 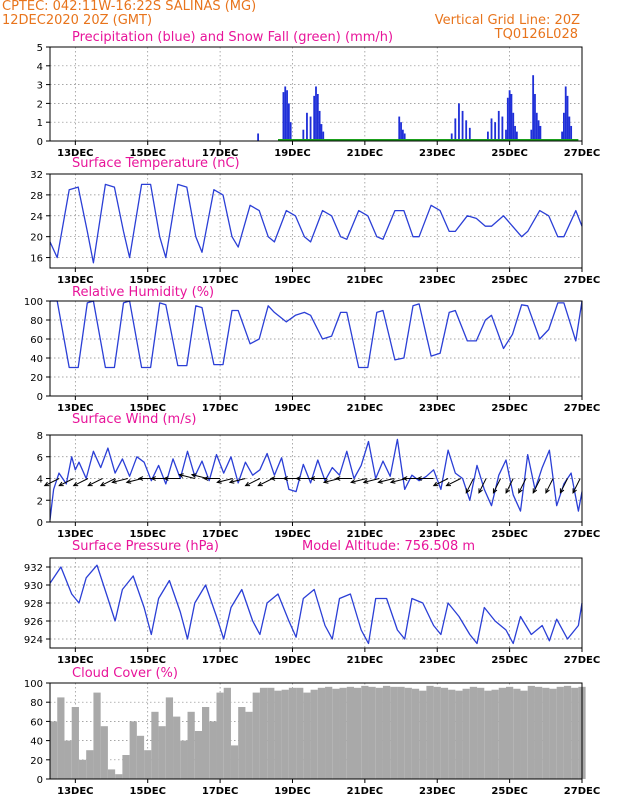 What do you see at coordinates (36, 175) in the screenshot?
I see `temp-ytick-label: 32` at bounding box center [36, 175].